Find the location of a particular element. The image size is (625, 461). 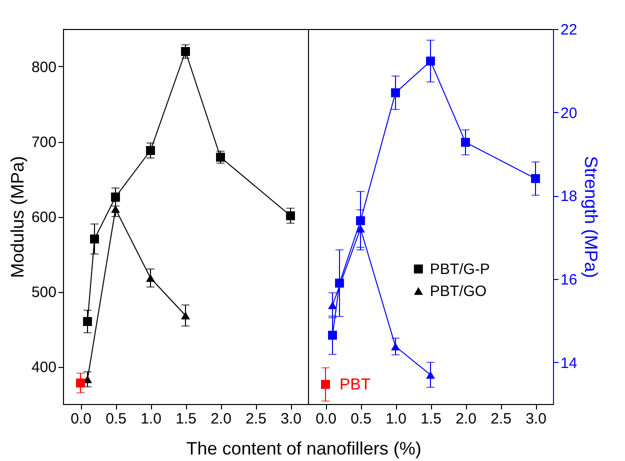

series-label: PBT is located at coordinates (355, 385).